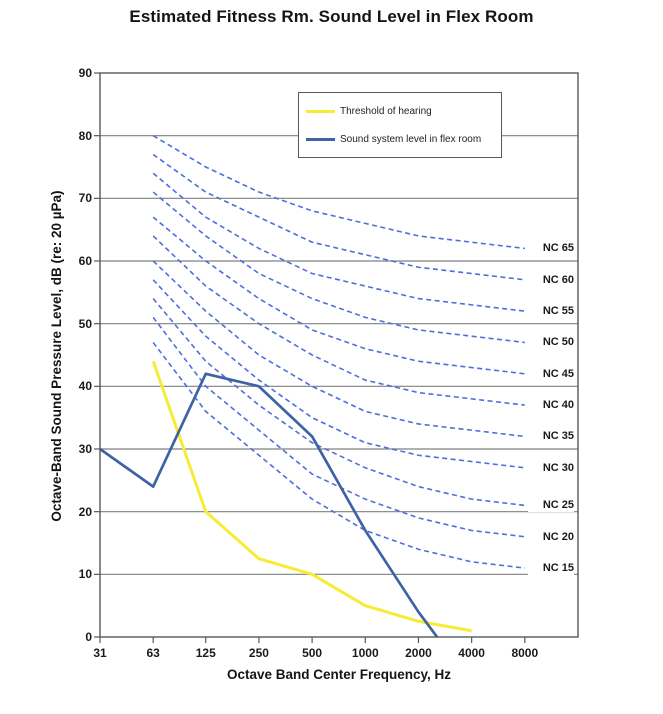 This screenshot has height=714, width=663. Describe the element at coordinates (551, 467) in the screenshot. I see `nc-label-nc-30: NC 30` at that location.